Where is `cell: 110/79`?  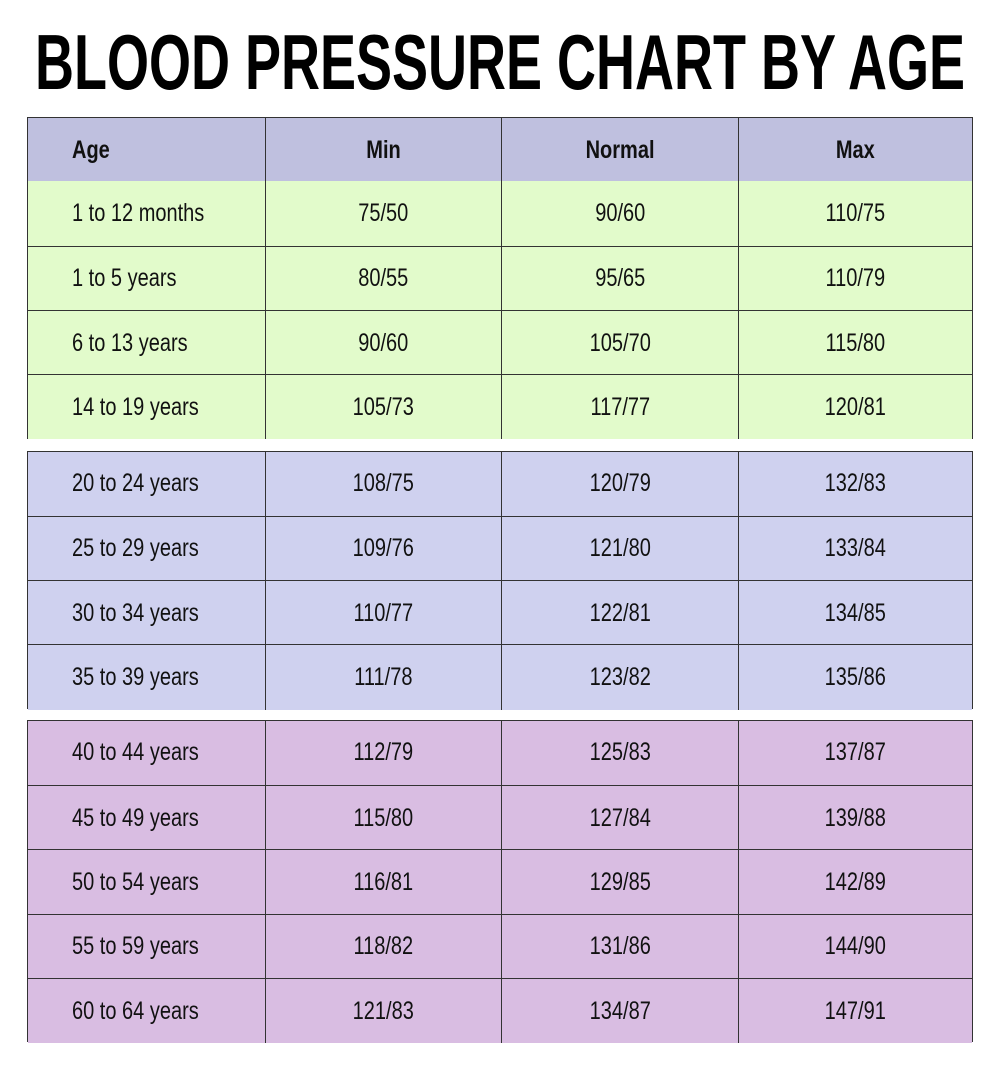 cell: 110/79 is located at coordinates (855, 278).